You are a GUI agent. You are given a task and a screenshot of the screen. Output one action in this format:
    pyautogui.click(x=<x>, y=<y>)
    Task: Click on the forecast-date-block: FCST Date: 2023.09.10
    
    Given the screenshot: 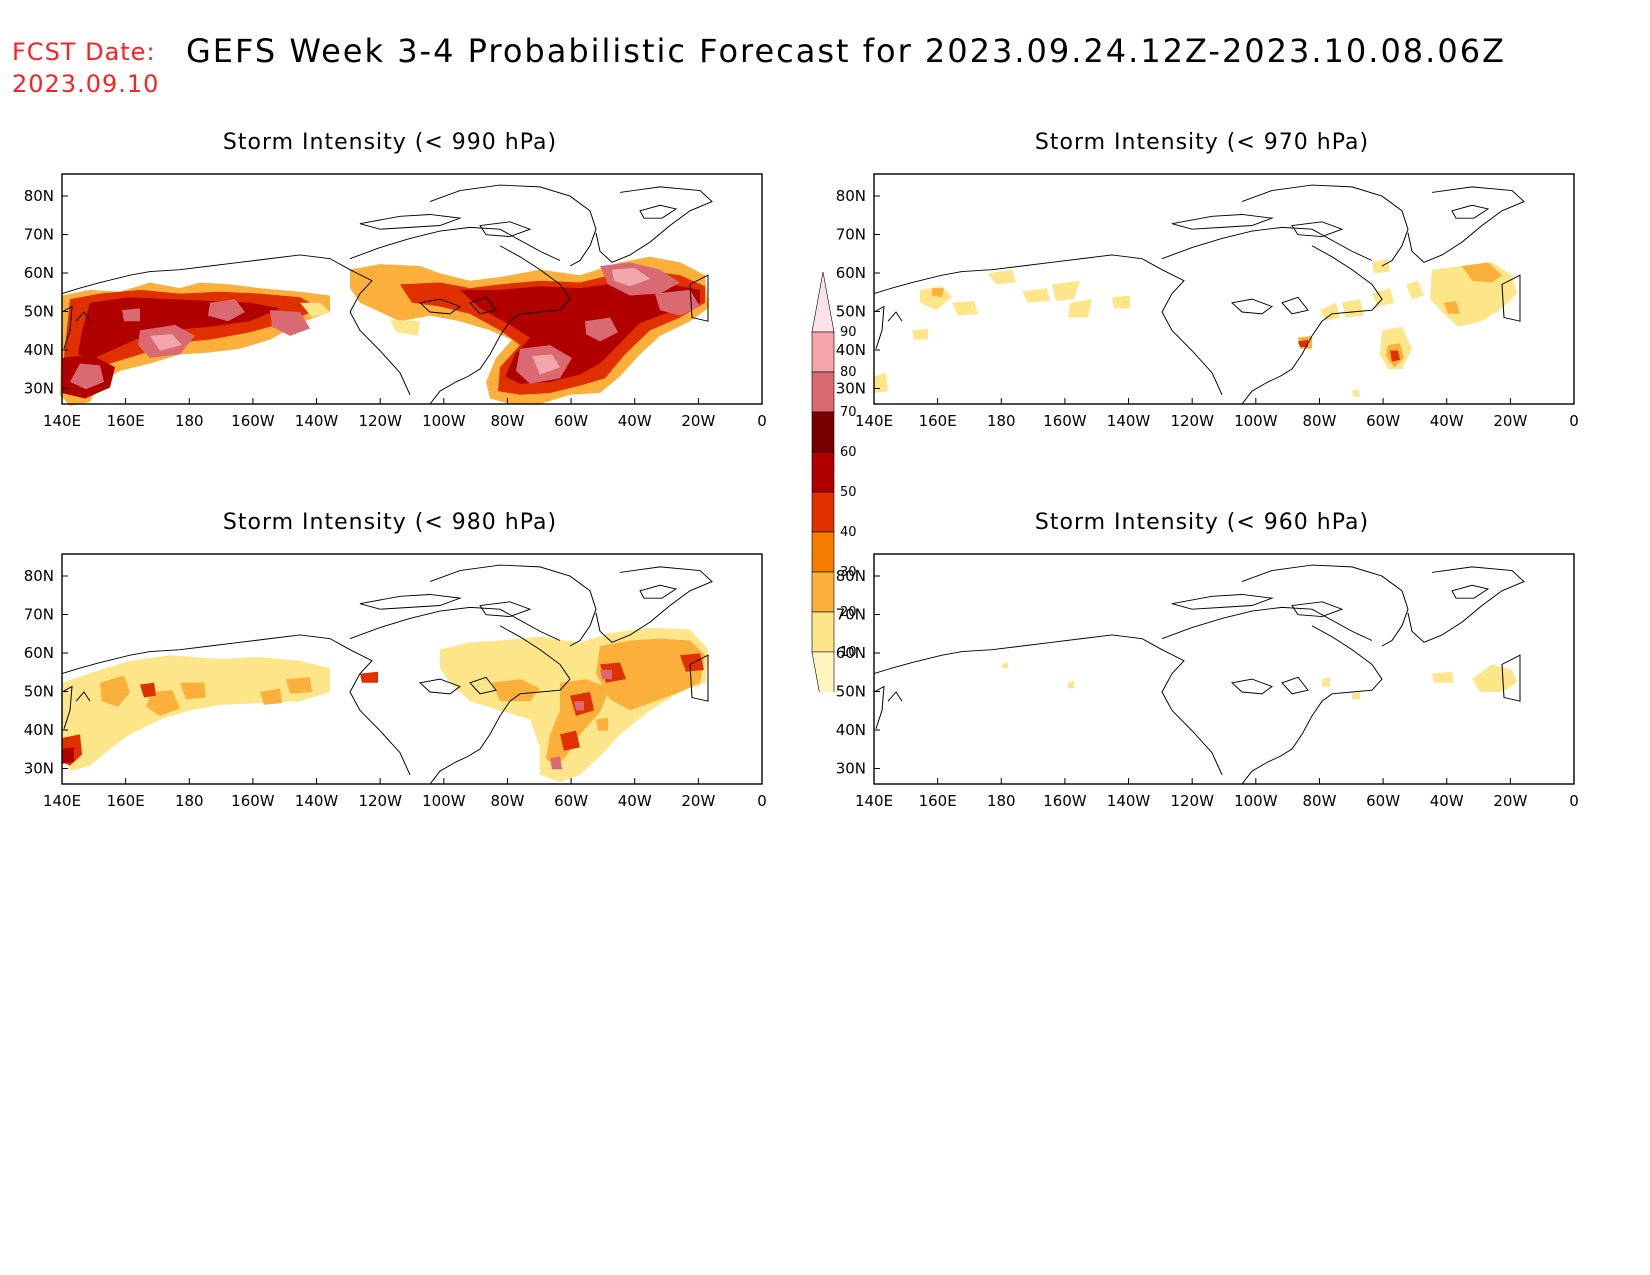 What is the action you would take?
    pyautogui.click(x=85, y=68)
    